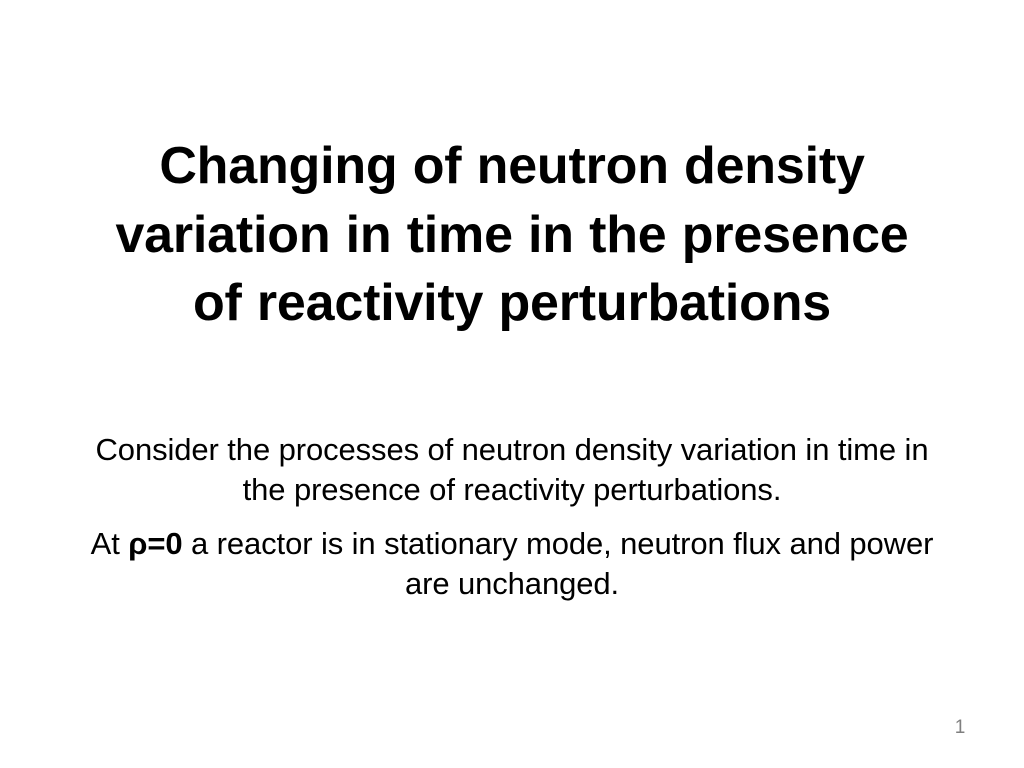 The height and width of the screenshot is (768, 1024). What do you see at coordinates (109, 543) in the screenshot?
I see `body-paragraph-2-before: At` at bounding box center [109, 543].